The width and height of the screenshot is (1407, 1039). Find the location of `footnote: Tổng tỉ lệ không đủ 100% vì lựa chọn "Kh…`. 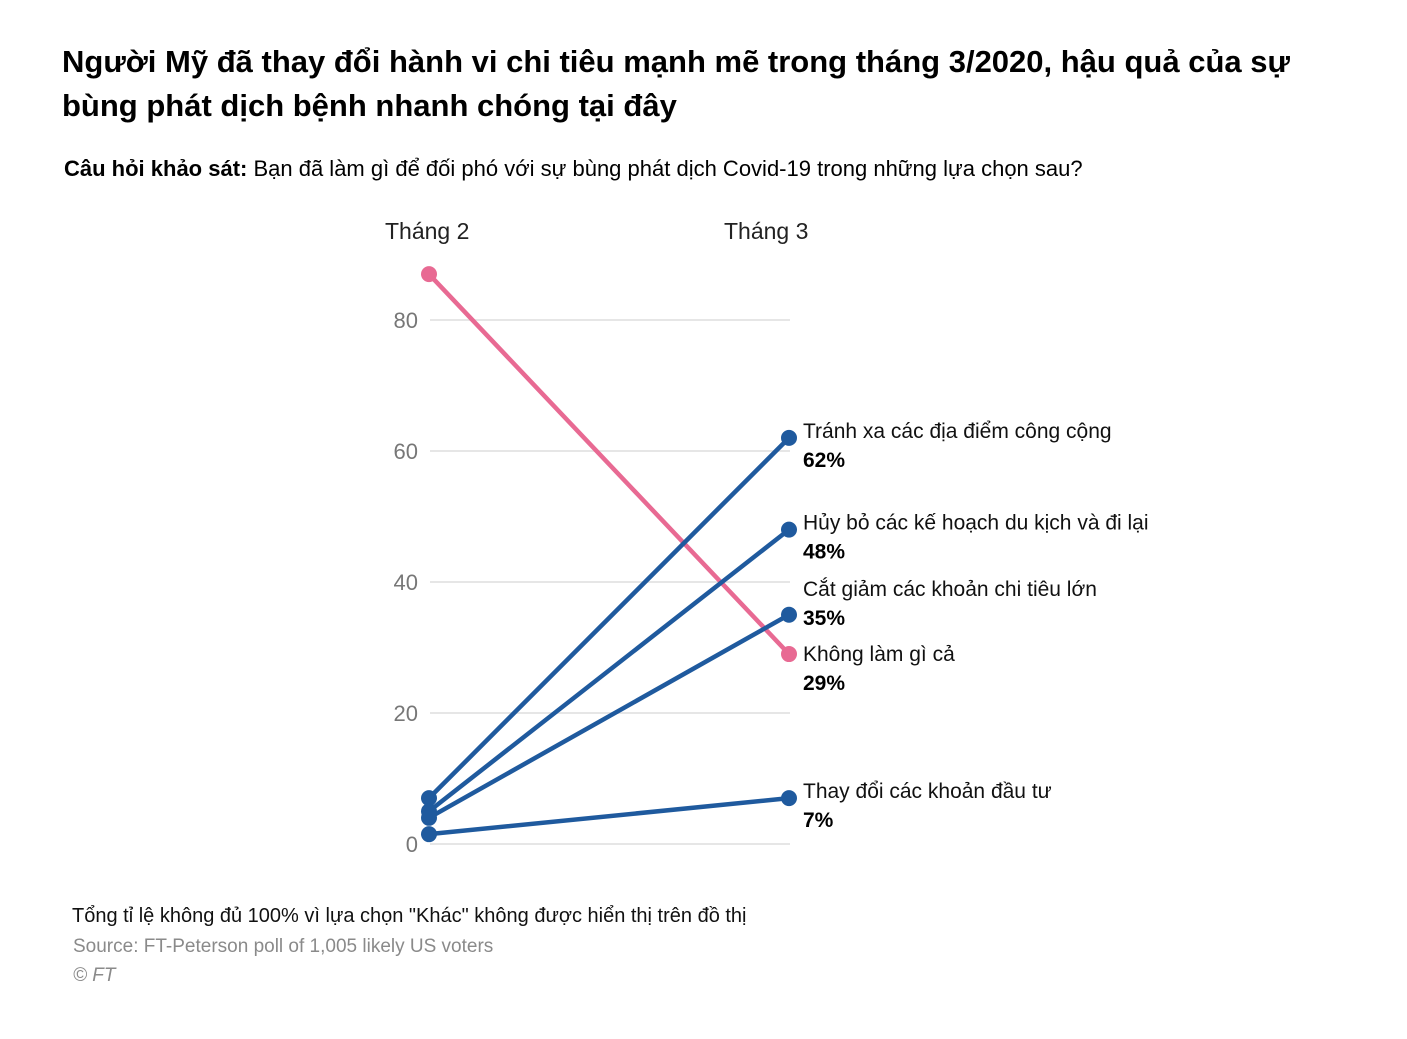

footnote: Tổng tỉ lệ không đủ 100% vì lựa chọn "Kh… is located at coordinates (409, 916).